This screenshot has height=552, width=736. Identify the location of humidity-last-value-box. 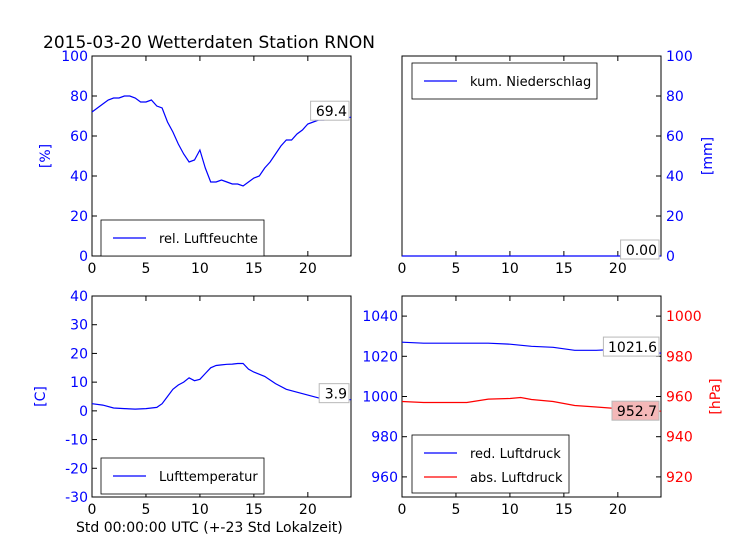
(330, 110).